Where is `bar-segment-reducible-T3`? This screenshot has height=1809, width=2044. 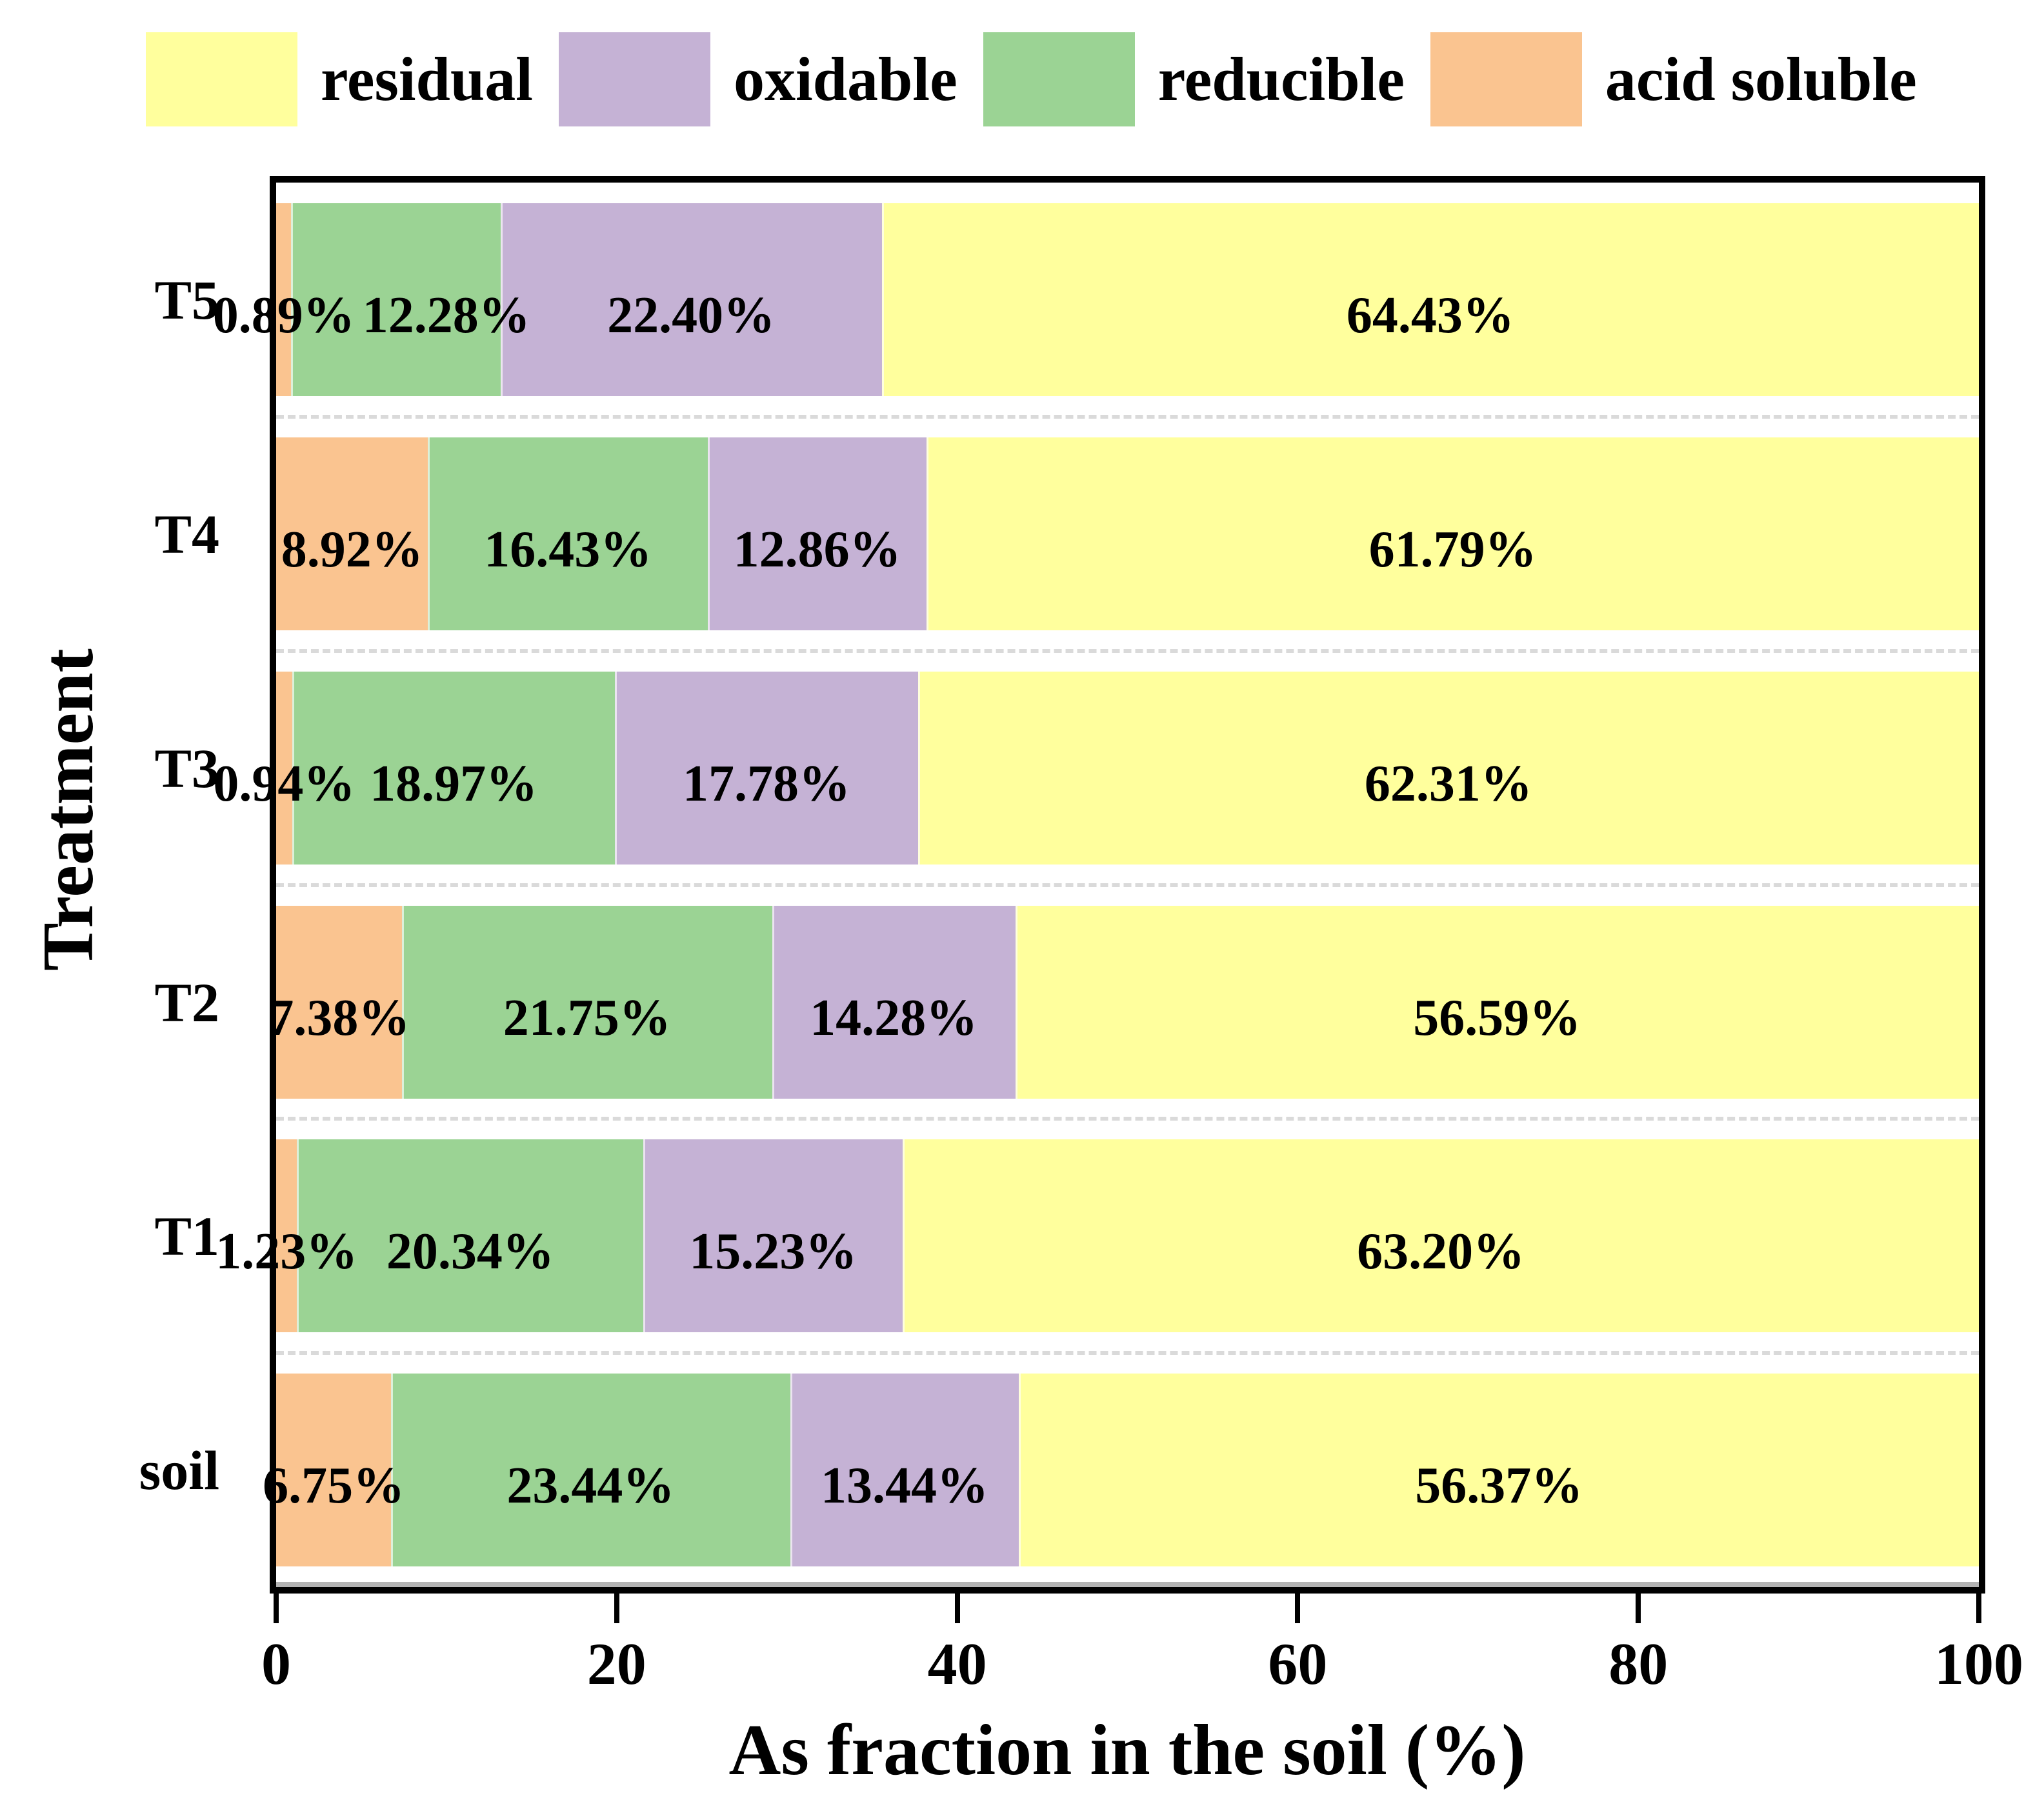 bar-segment-reducible-T3 is located at coordinates (454, 768).